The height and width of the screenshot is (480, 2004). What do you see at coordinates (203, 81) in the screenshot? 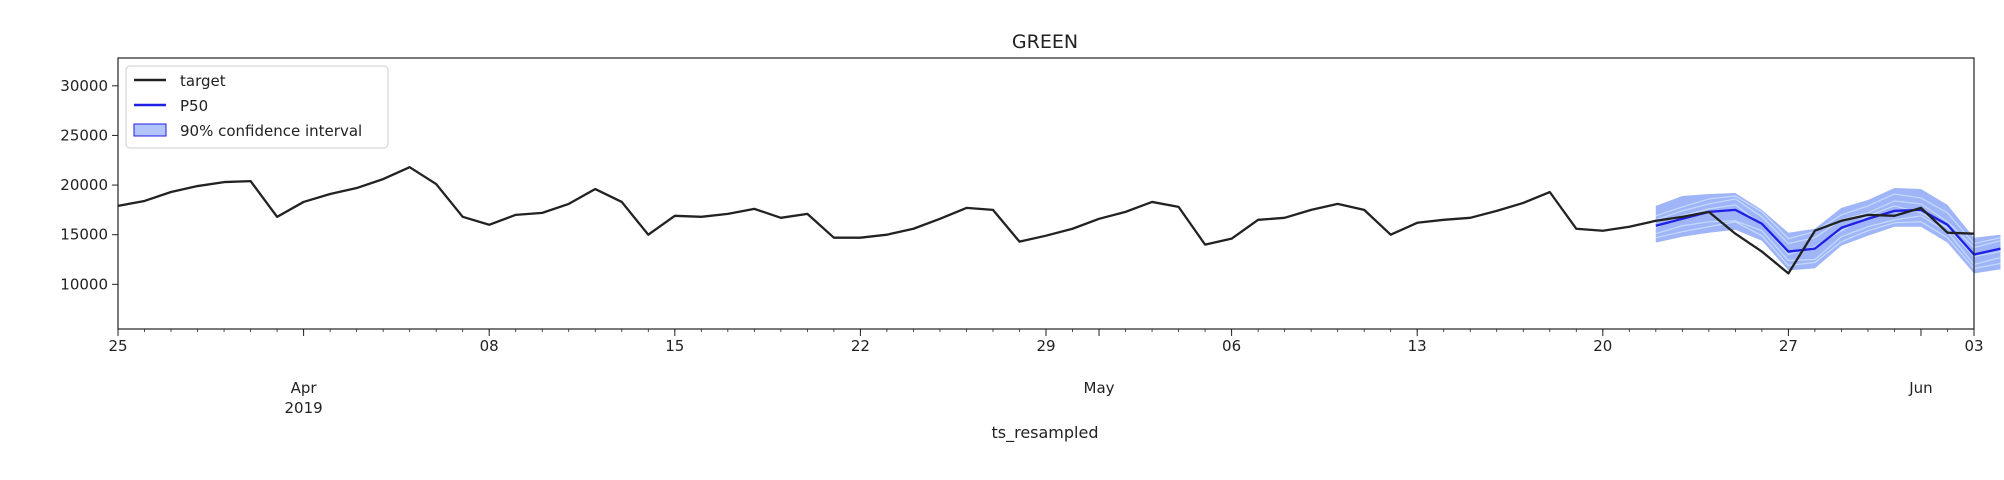
I see `legend-target-label: target` at bounding box center [203, 81].